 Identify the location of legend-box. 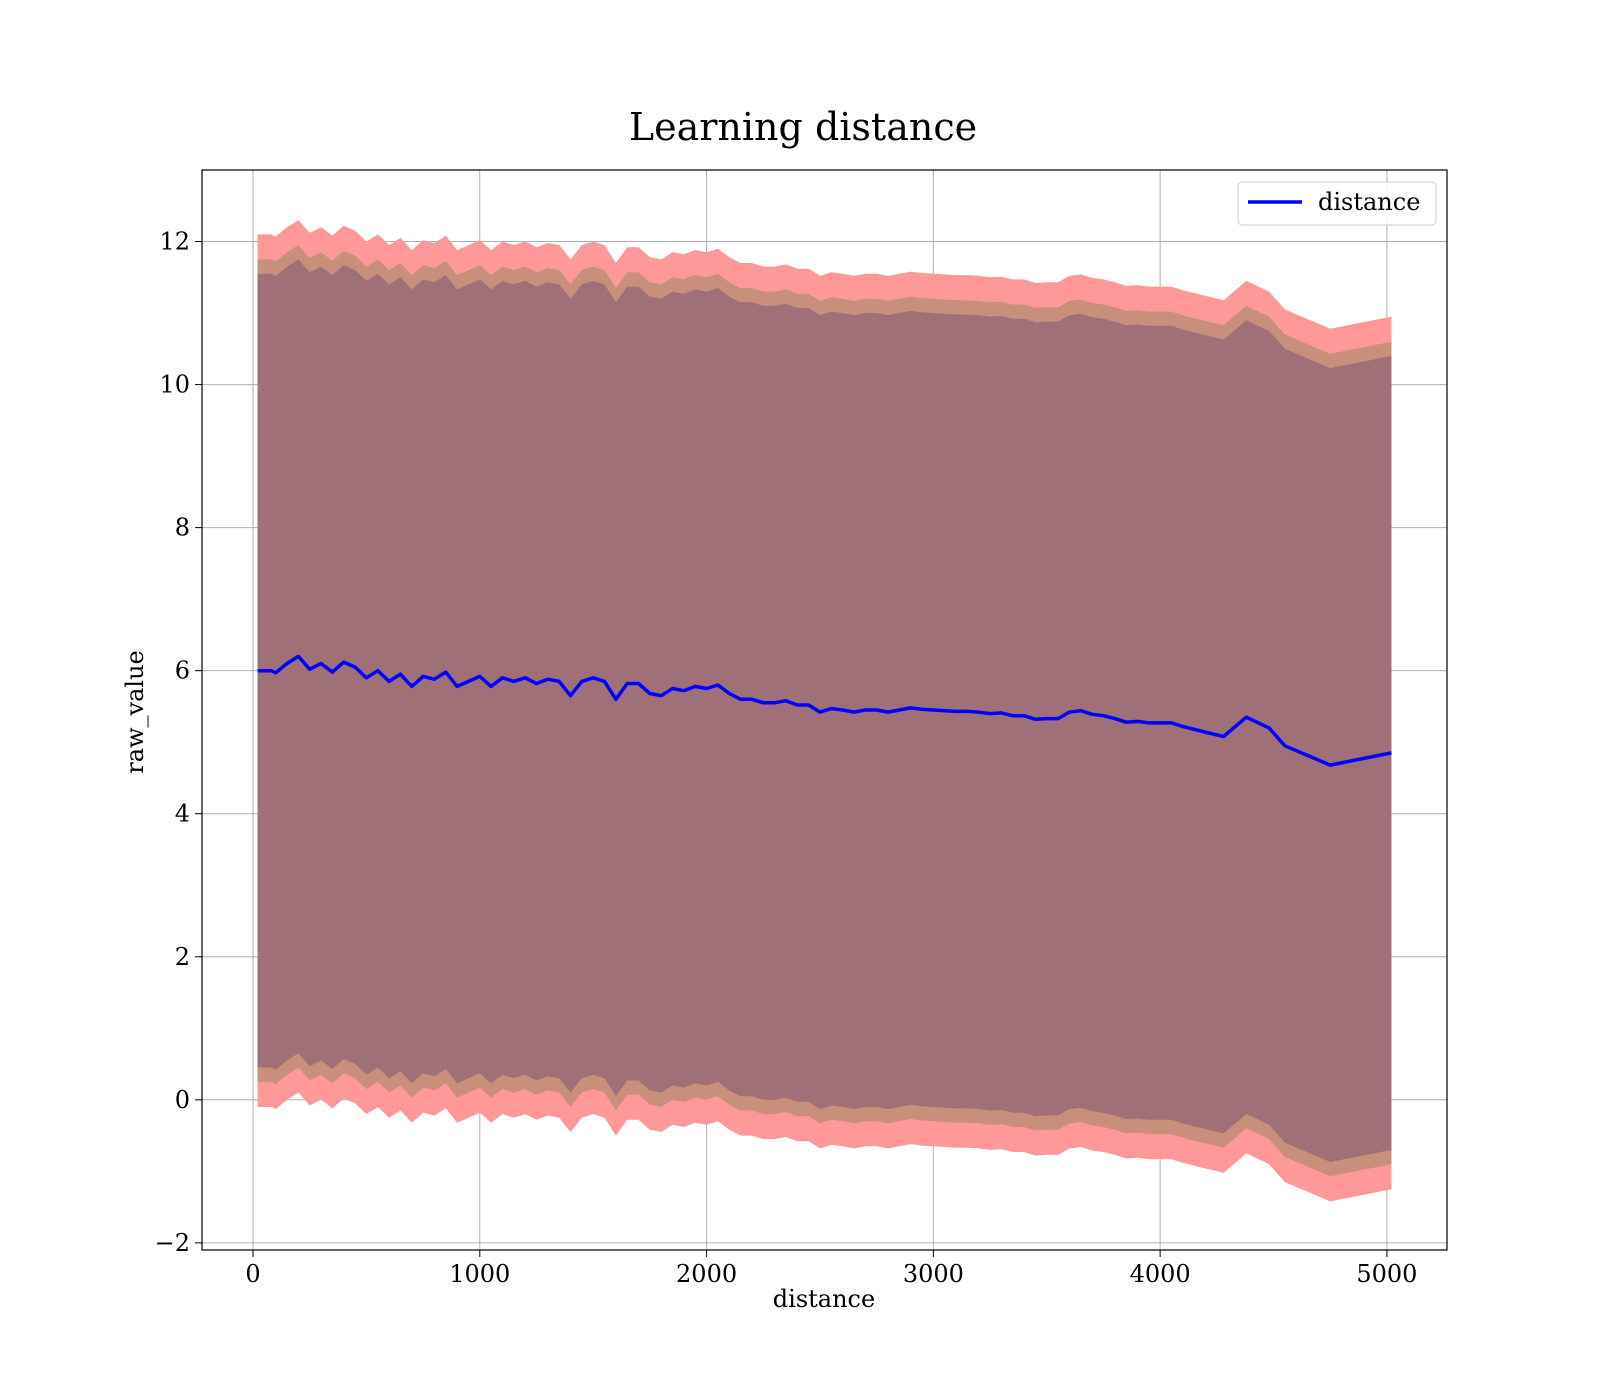
(1337, 203).